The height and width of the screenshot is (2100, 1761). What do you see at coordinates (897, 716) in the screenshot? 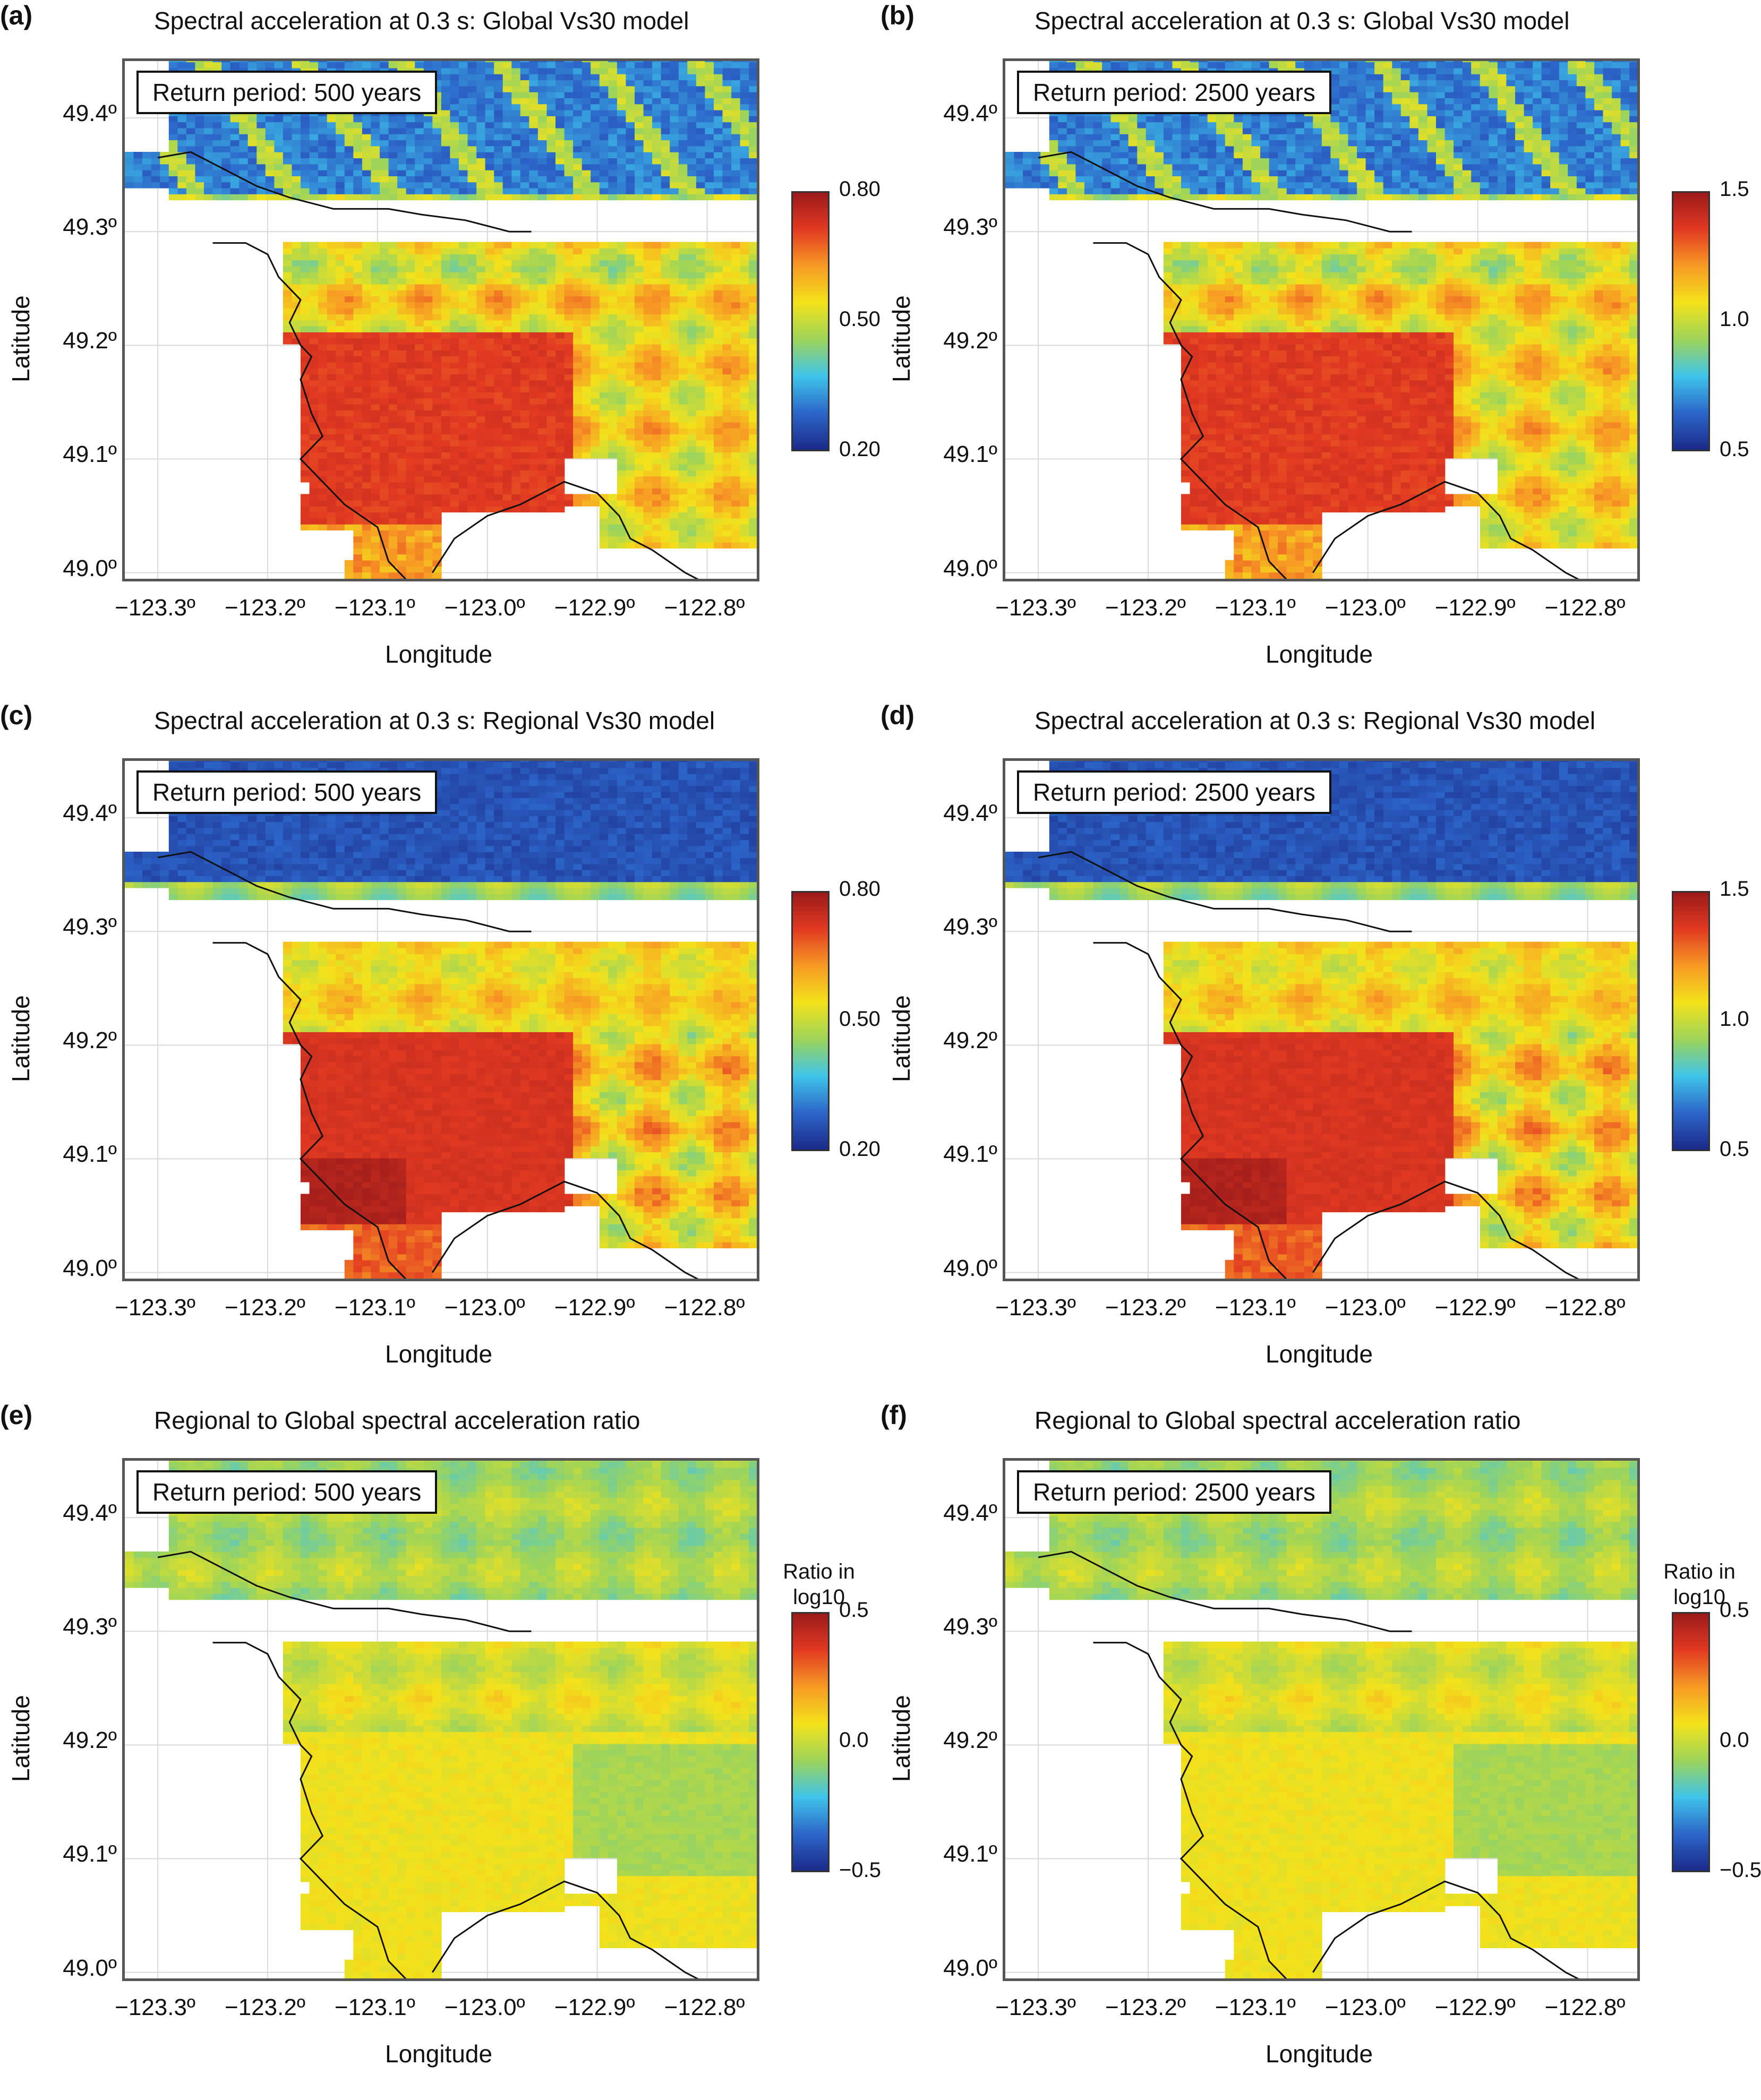
I see `panel-letter: (d)` at bounding box center [897, 716].